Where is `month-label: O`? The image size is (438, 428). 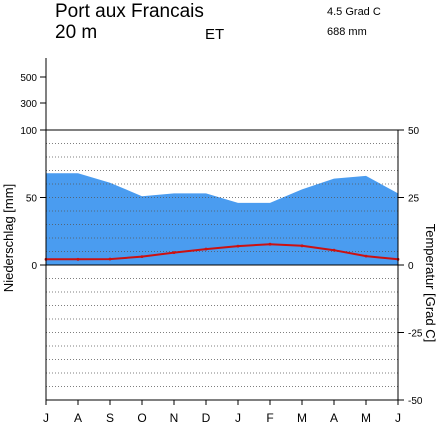 month-label: O is located at coordinates (141, 418).